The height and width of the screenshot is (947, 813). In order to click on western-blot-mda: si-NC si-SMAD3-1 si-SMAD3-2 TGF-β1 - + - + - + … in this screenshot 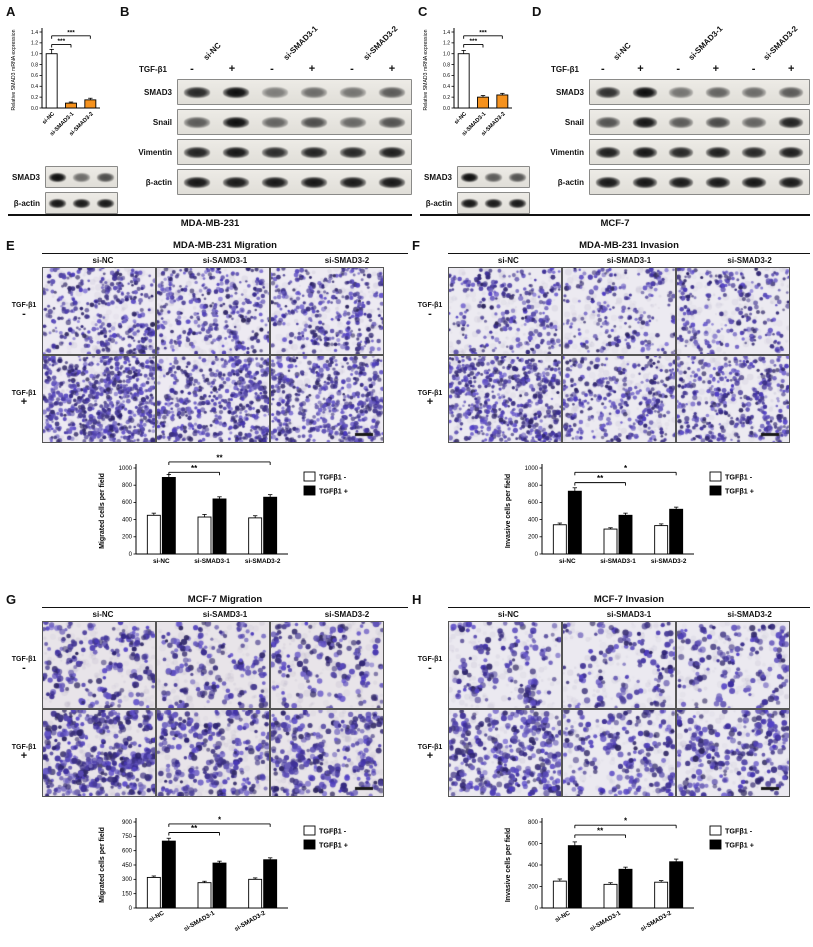, I will do `click(266, 100)`.